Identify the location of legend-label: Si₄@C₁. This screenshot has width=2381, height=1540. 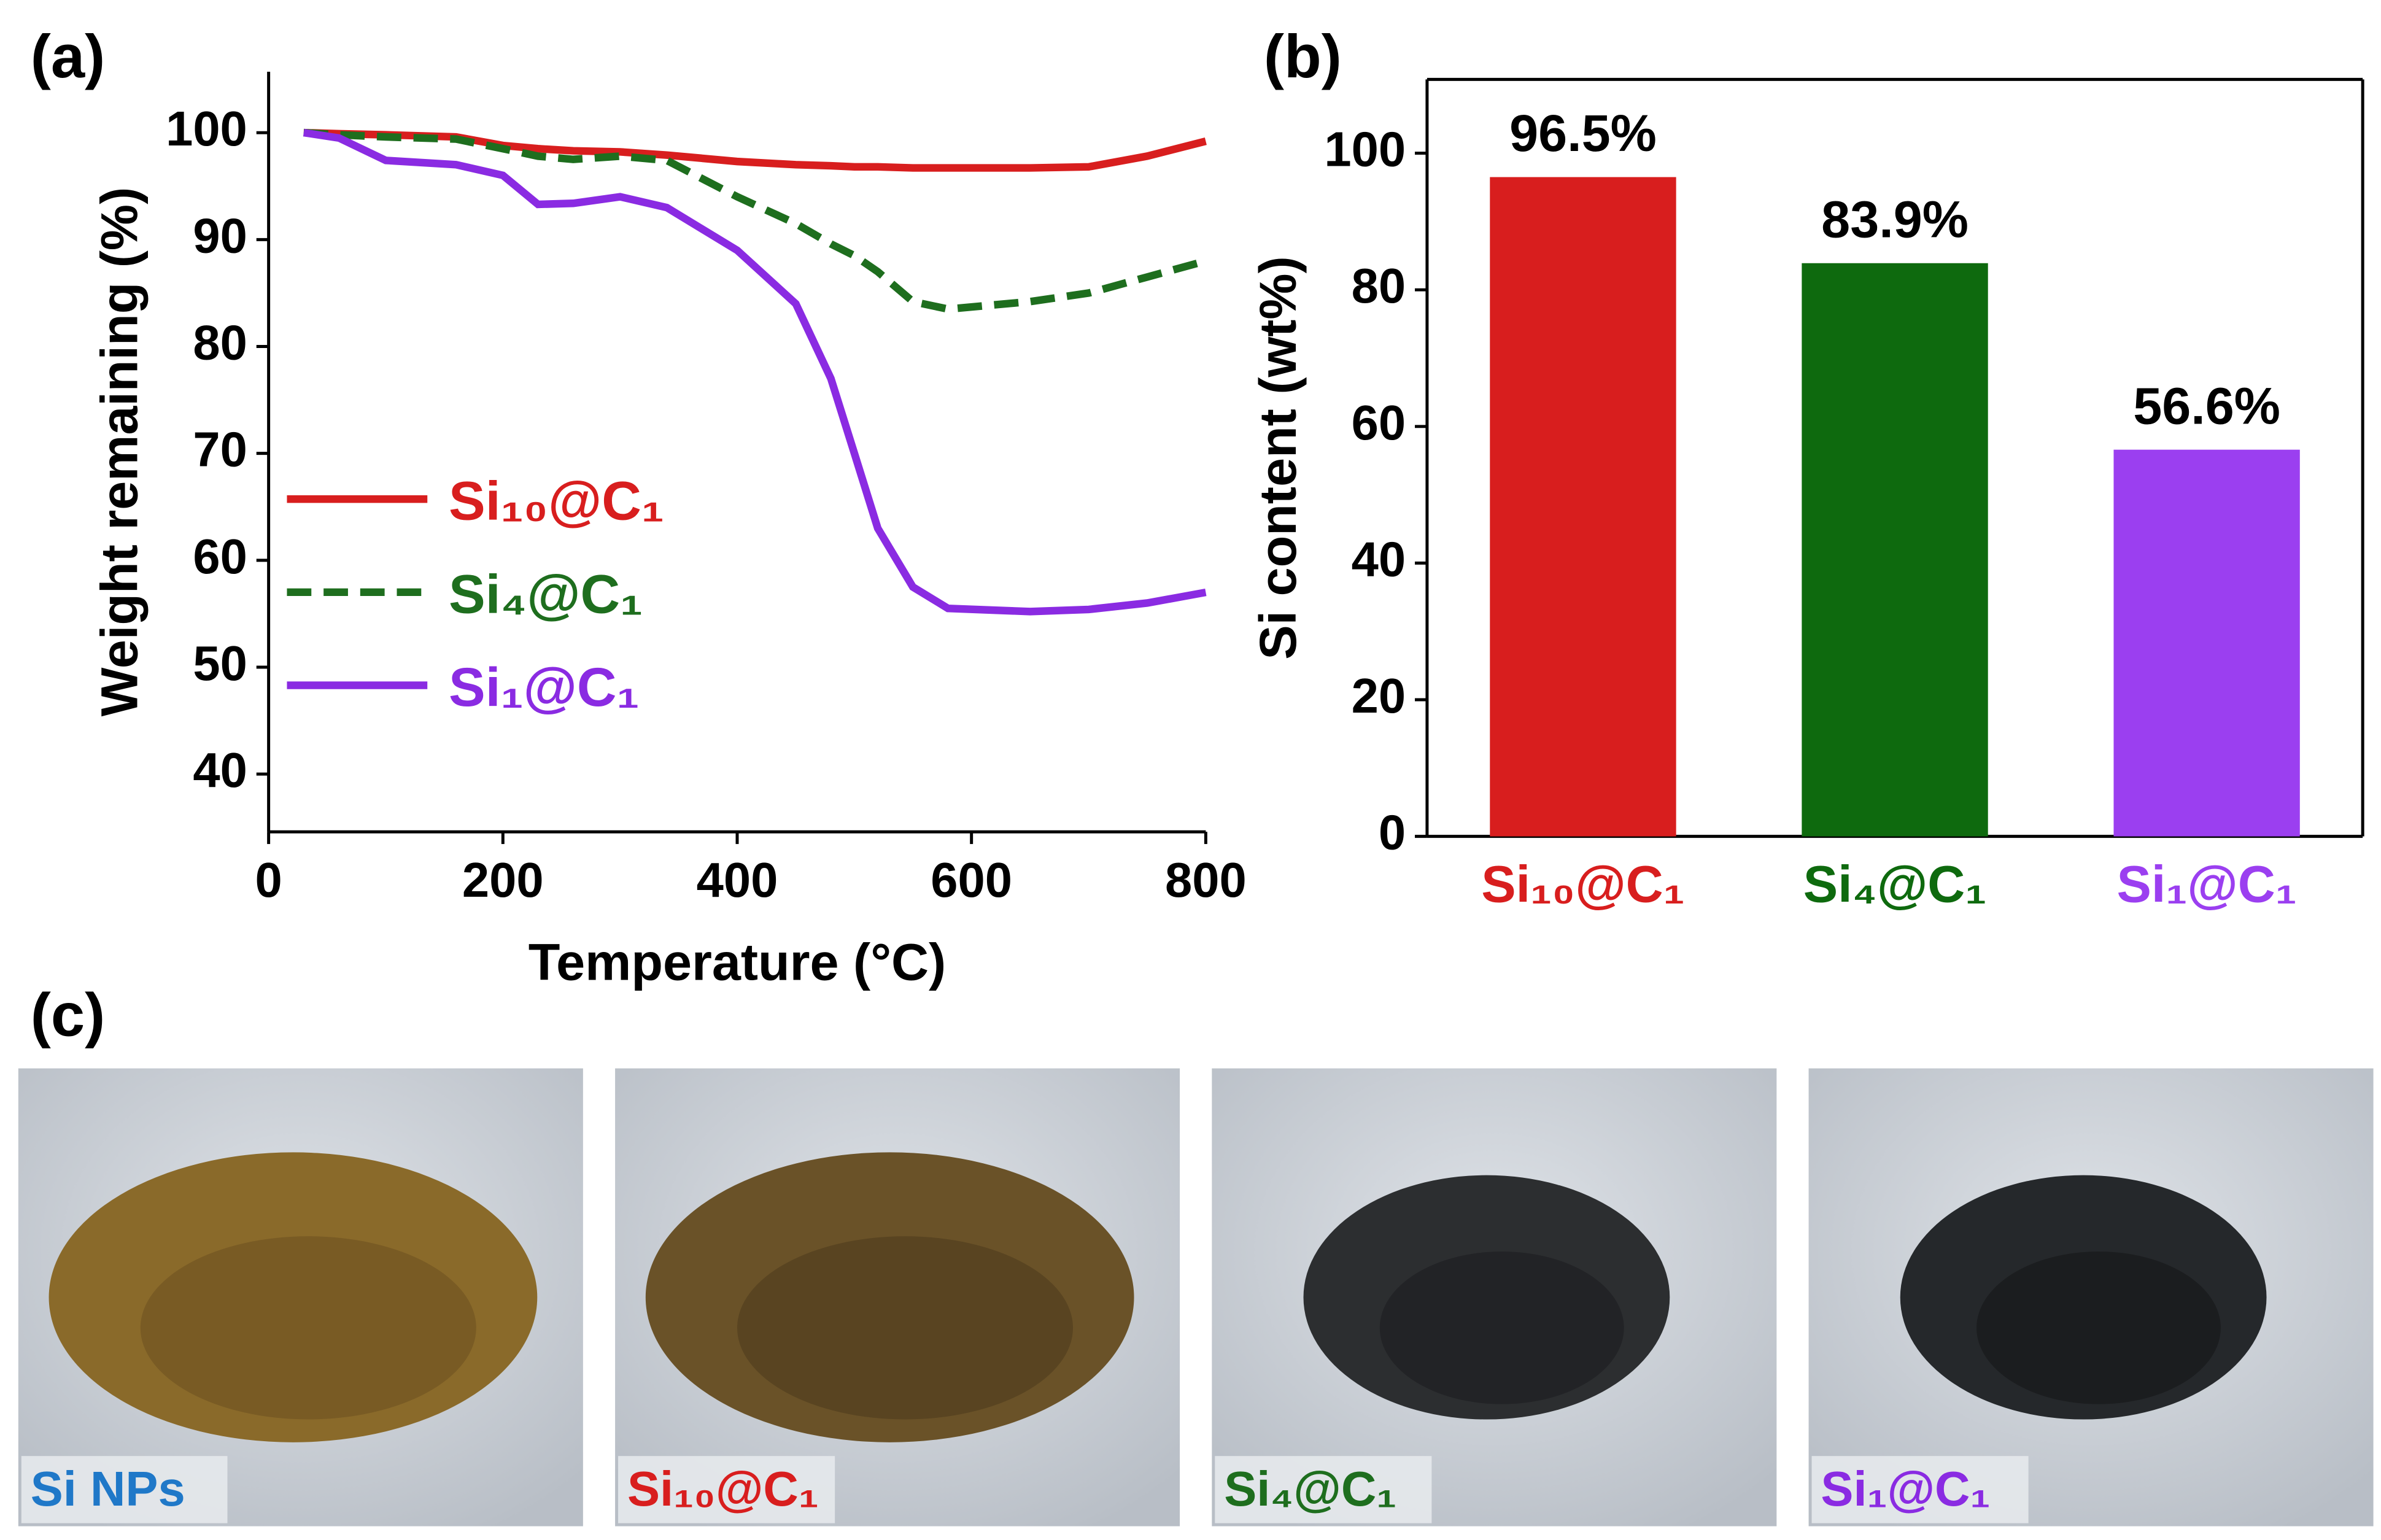
(546, 593).